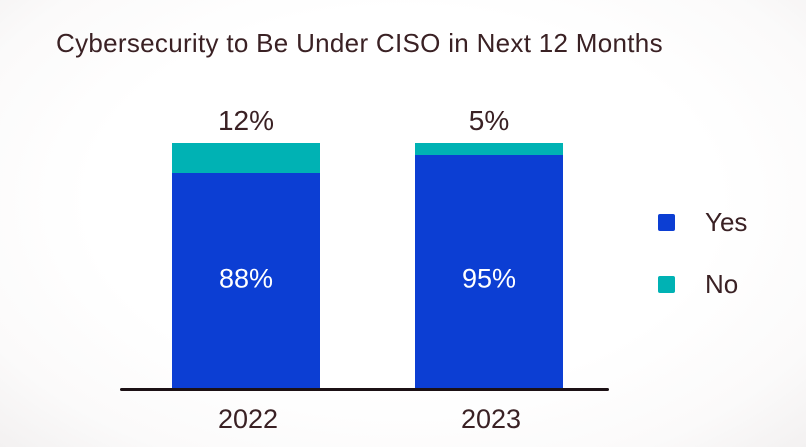 The image size is (806, 447). Describe the element at coordinates (702, 283) in the screenshot. I see `legend-item-no: No` at that location.